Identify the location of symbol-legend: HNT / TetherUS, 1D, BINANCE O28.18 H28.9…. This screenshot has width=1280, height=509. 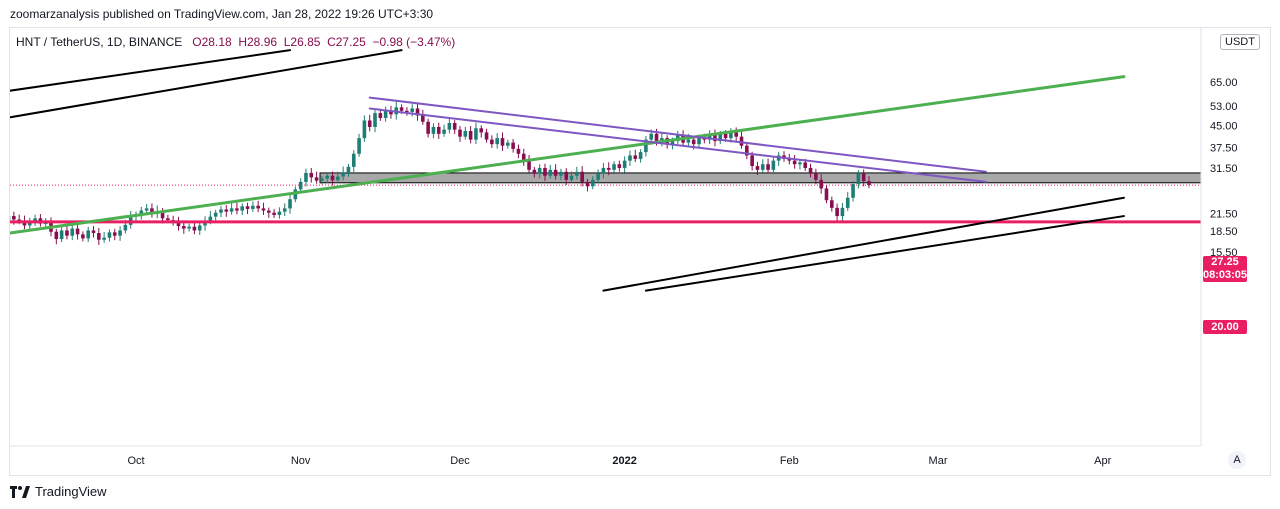
(235, 42).